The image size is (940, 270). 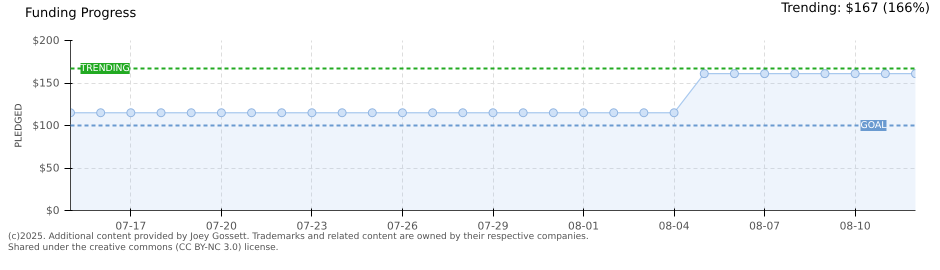 What do you see at coordinates (493, 226) in the screenshot?
I see `x-tick-label: 07-29` at bounding box center [493, 226].